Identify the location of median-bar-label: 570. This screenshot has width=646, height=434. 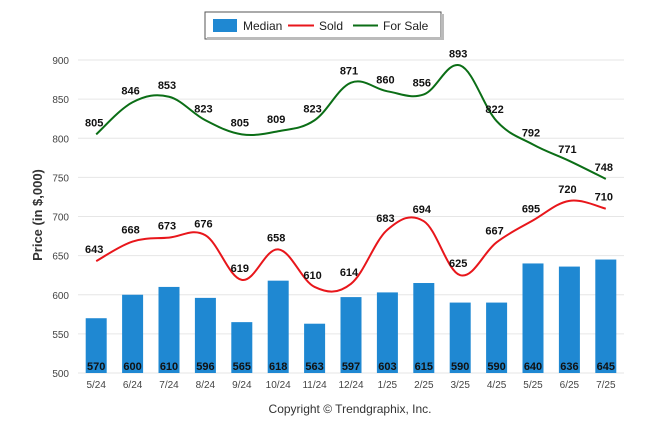
(96, 367).